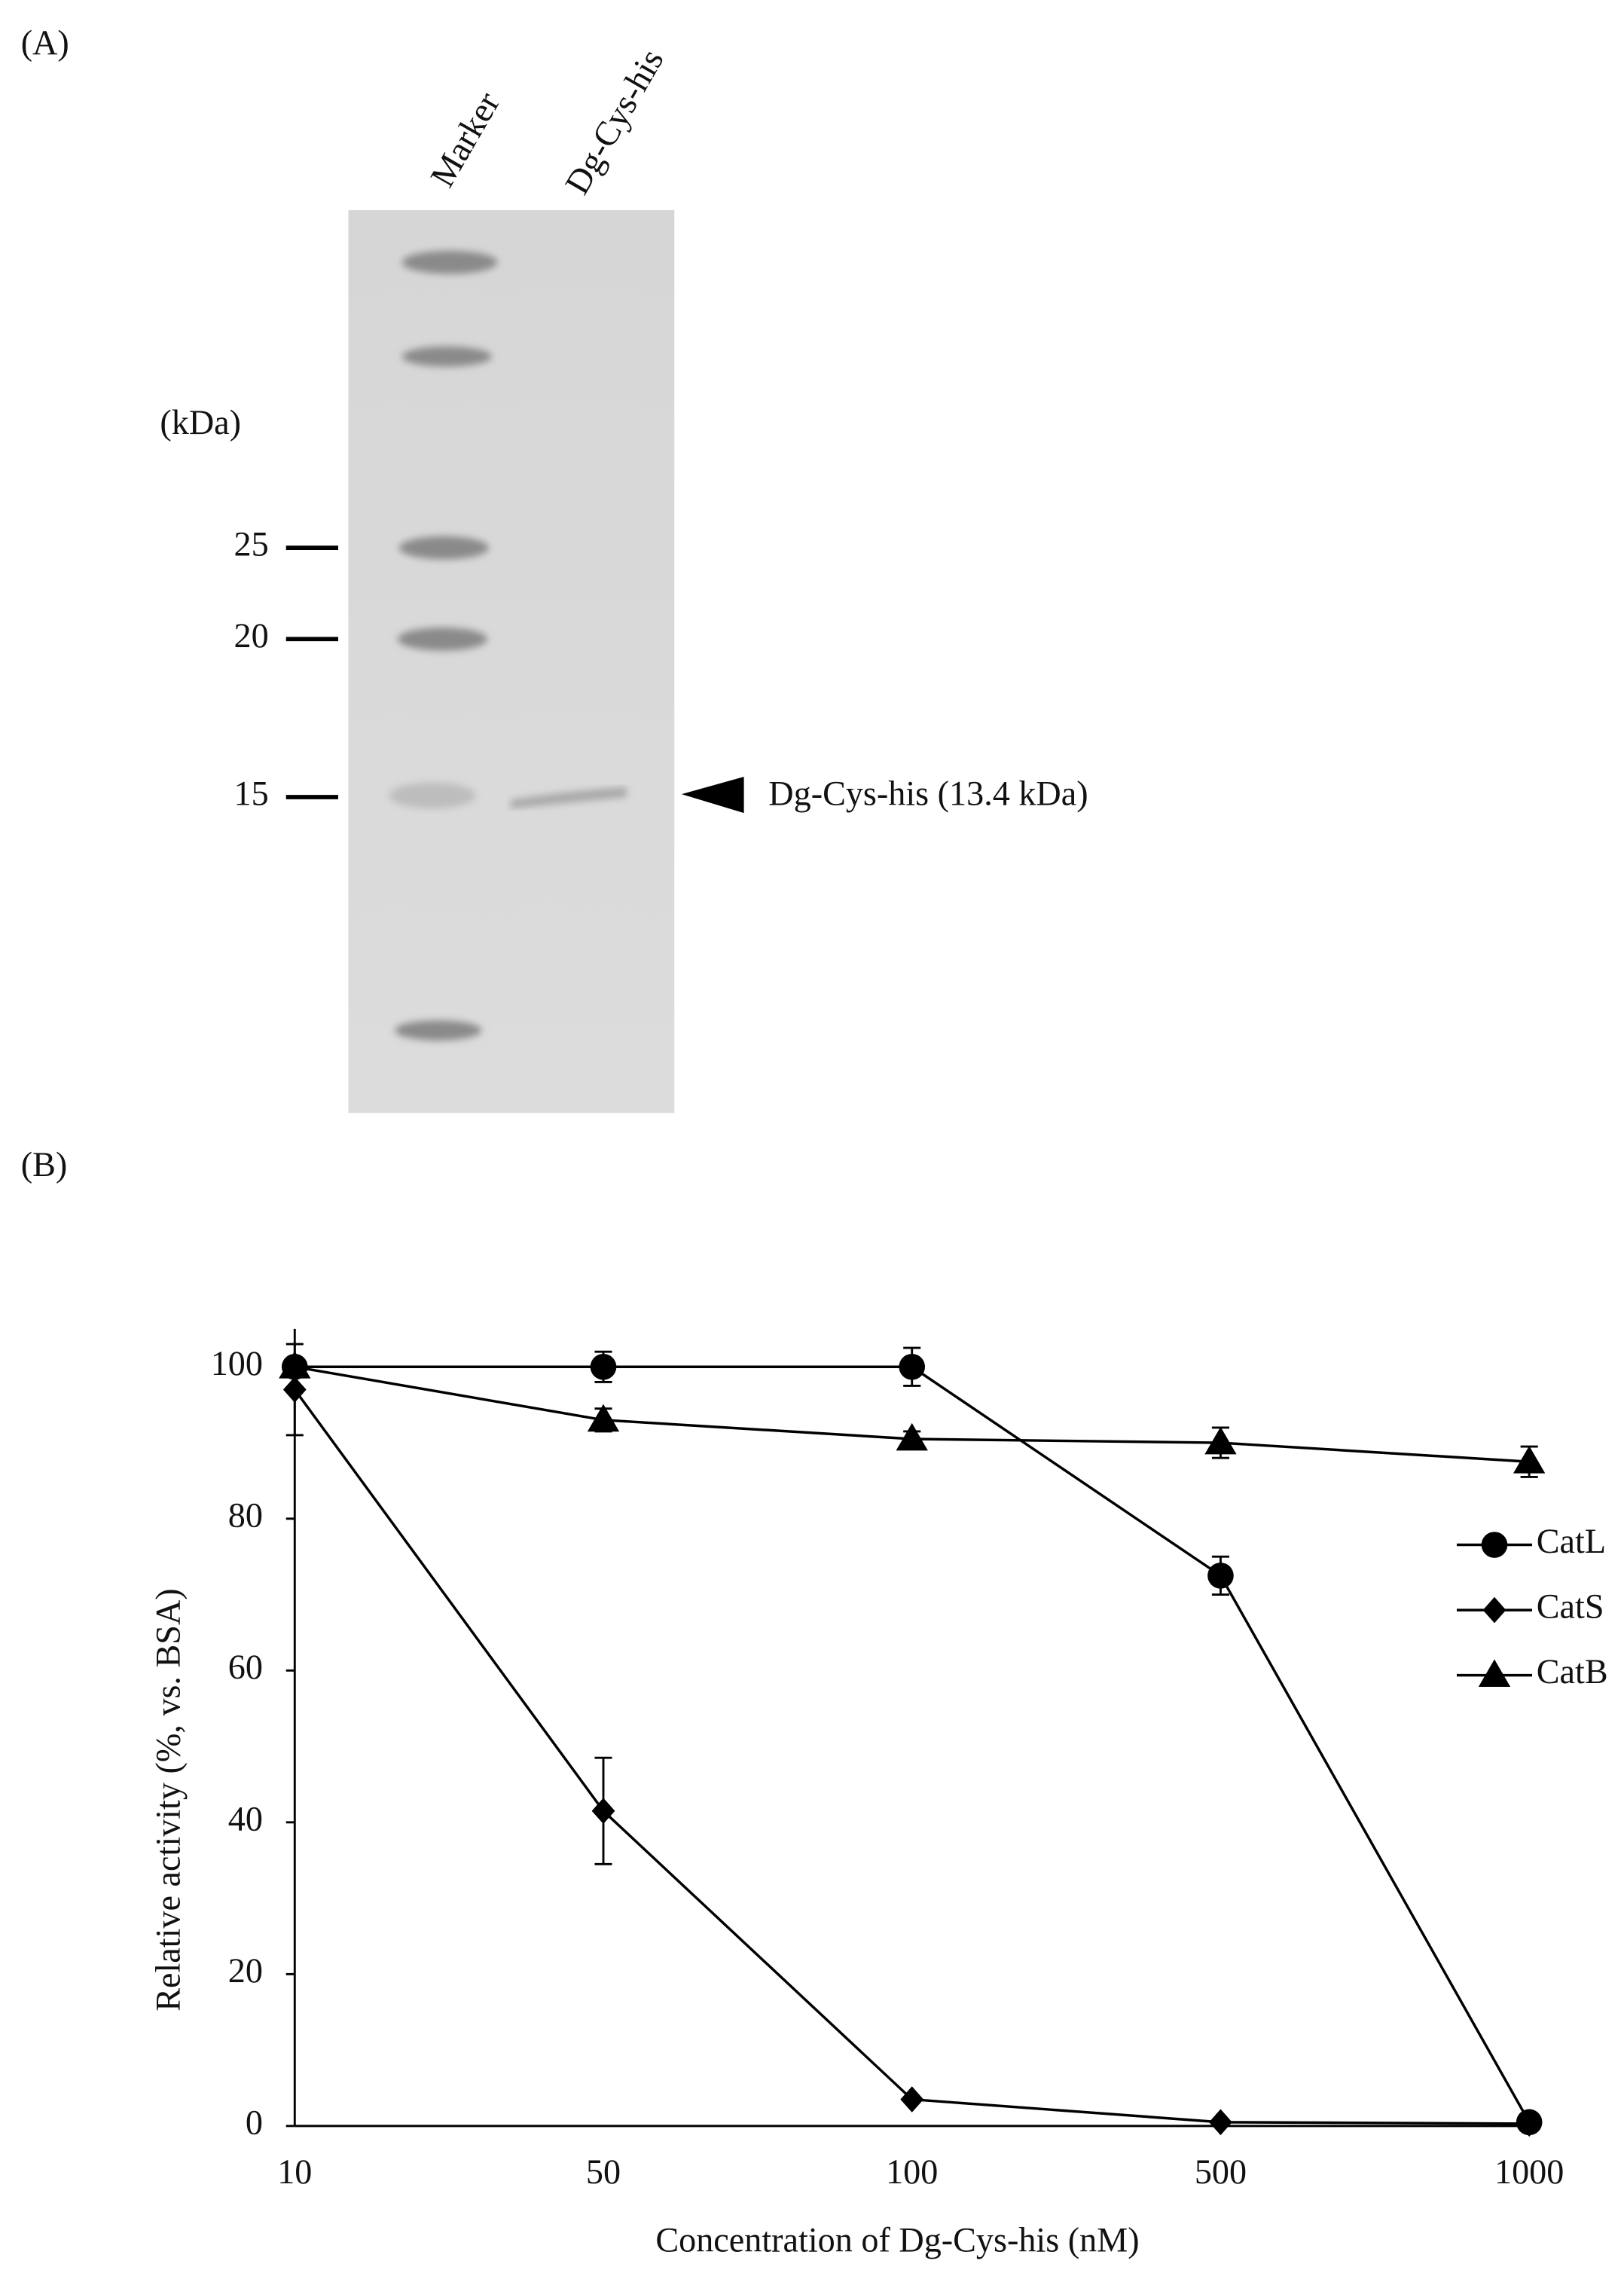 Image resolution: width=1624 pixels, height=2279 pixels. Describe the element at coordinates (246, 1515) in the screenshot. I see `y-tick-label: 80` at that location.